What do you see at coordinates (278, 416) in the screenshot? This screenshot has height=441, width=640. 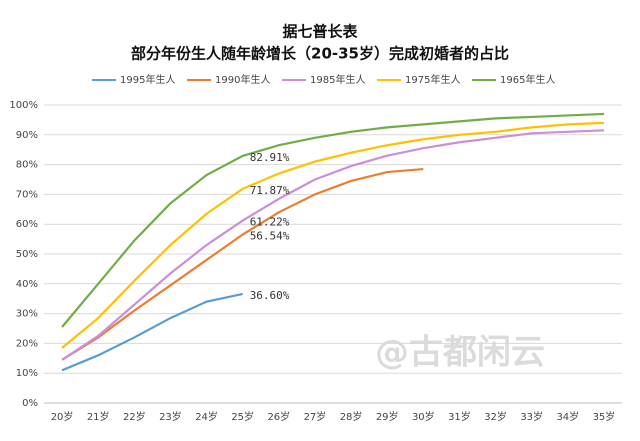 I see `x-tick-label: 26岁` at bounding box center [278, 416].